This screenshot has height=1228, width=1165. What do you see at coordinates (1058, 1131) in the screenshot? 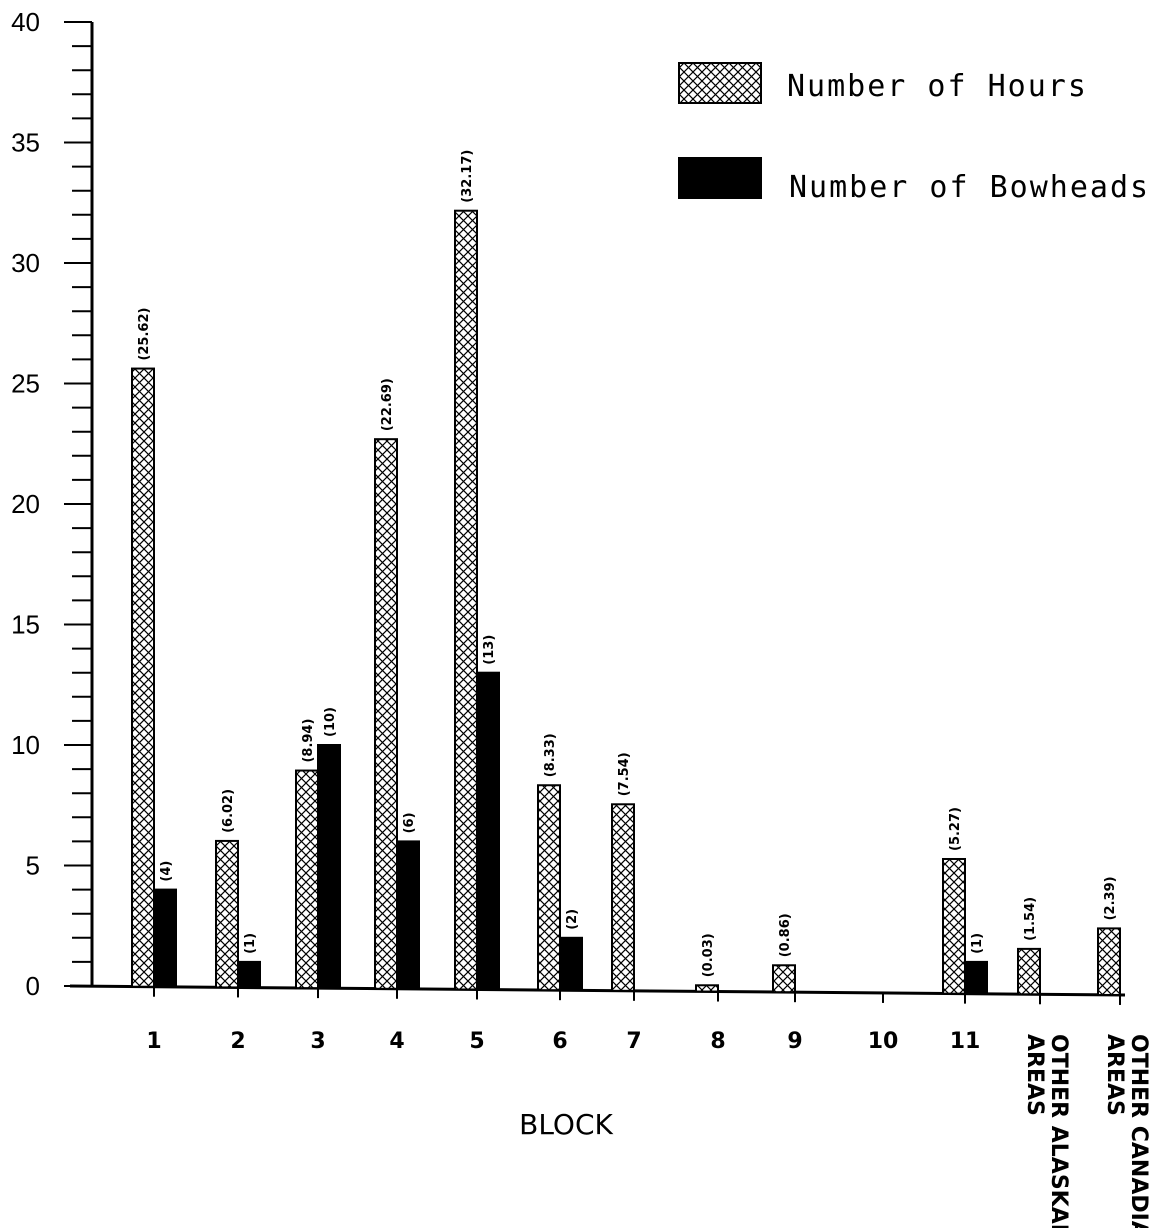
I see `x-tick-label: OTHER ALASKAN` at bounding box center [1058, 1131].